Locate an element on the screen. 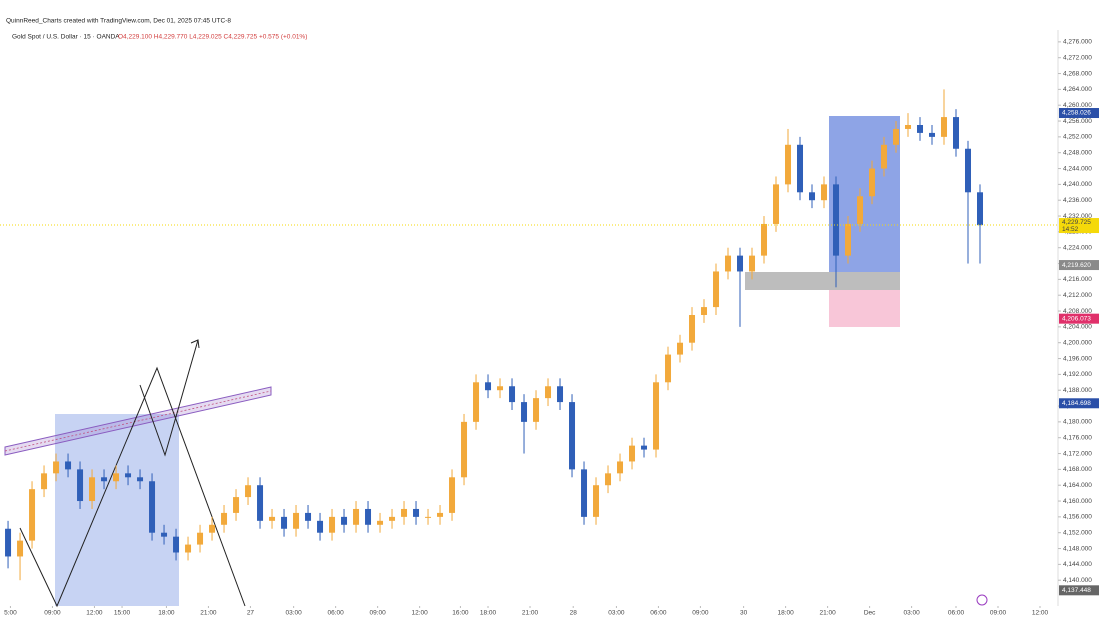 The image size is (1105, 621). y-tick-label: 4,224.000 is located at coordinates (1077, 247).